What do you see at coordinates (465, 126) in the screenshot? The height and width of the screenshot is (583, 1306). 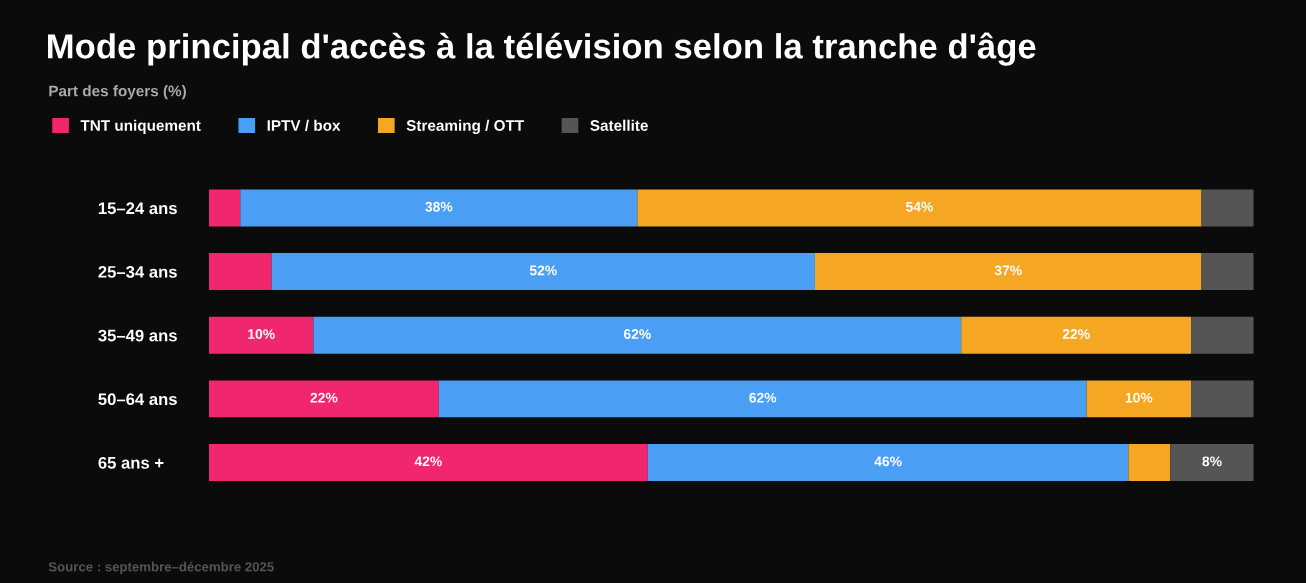 I see `legend-label: Streaming / OTT` at bounding box center [465, 126].